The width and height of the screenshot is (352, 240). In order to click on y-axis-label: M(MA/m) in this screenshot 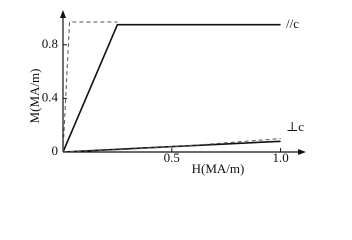, I will do `click(34, 96)`.